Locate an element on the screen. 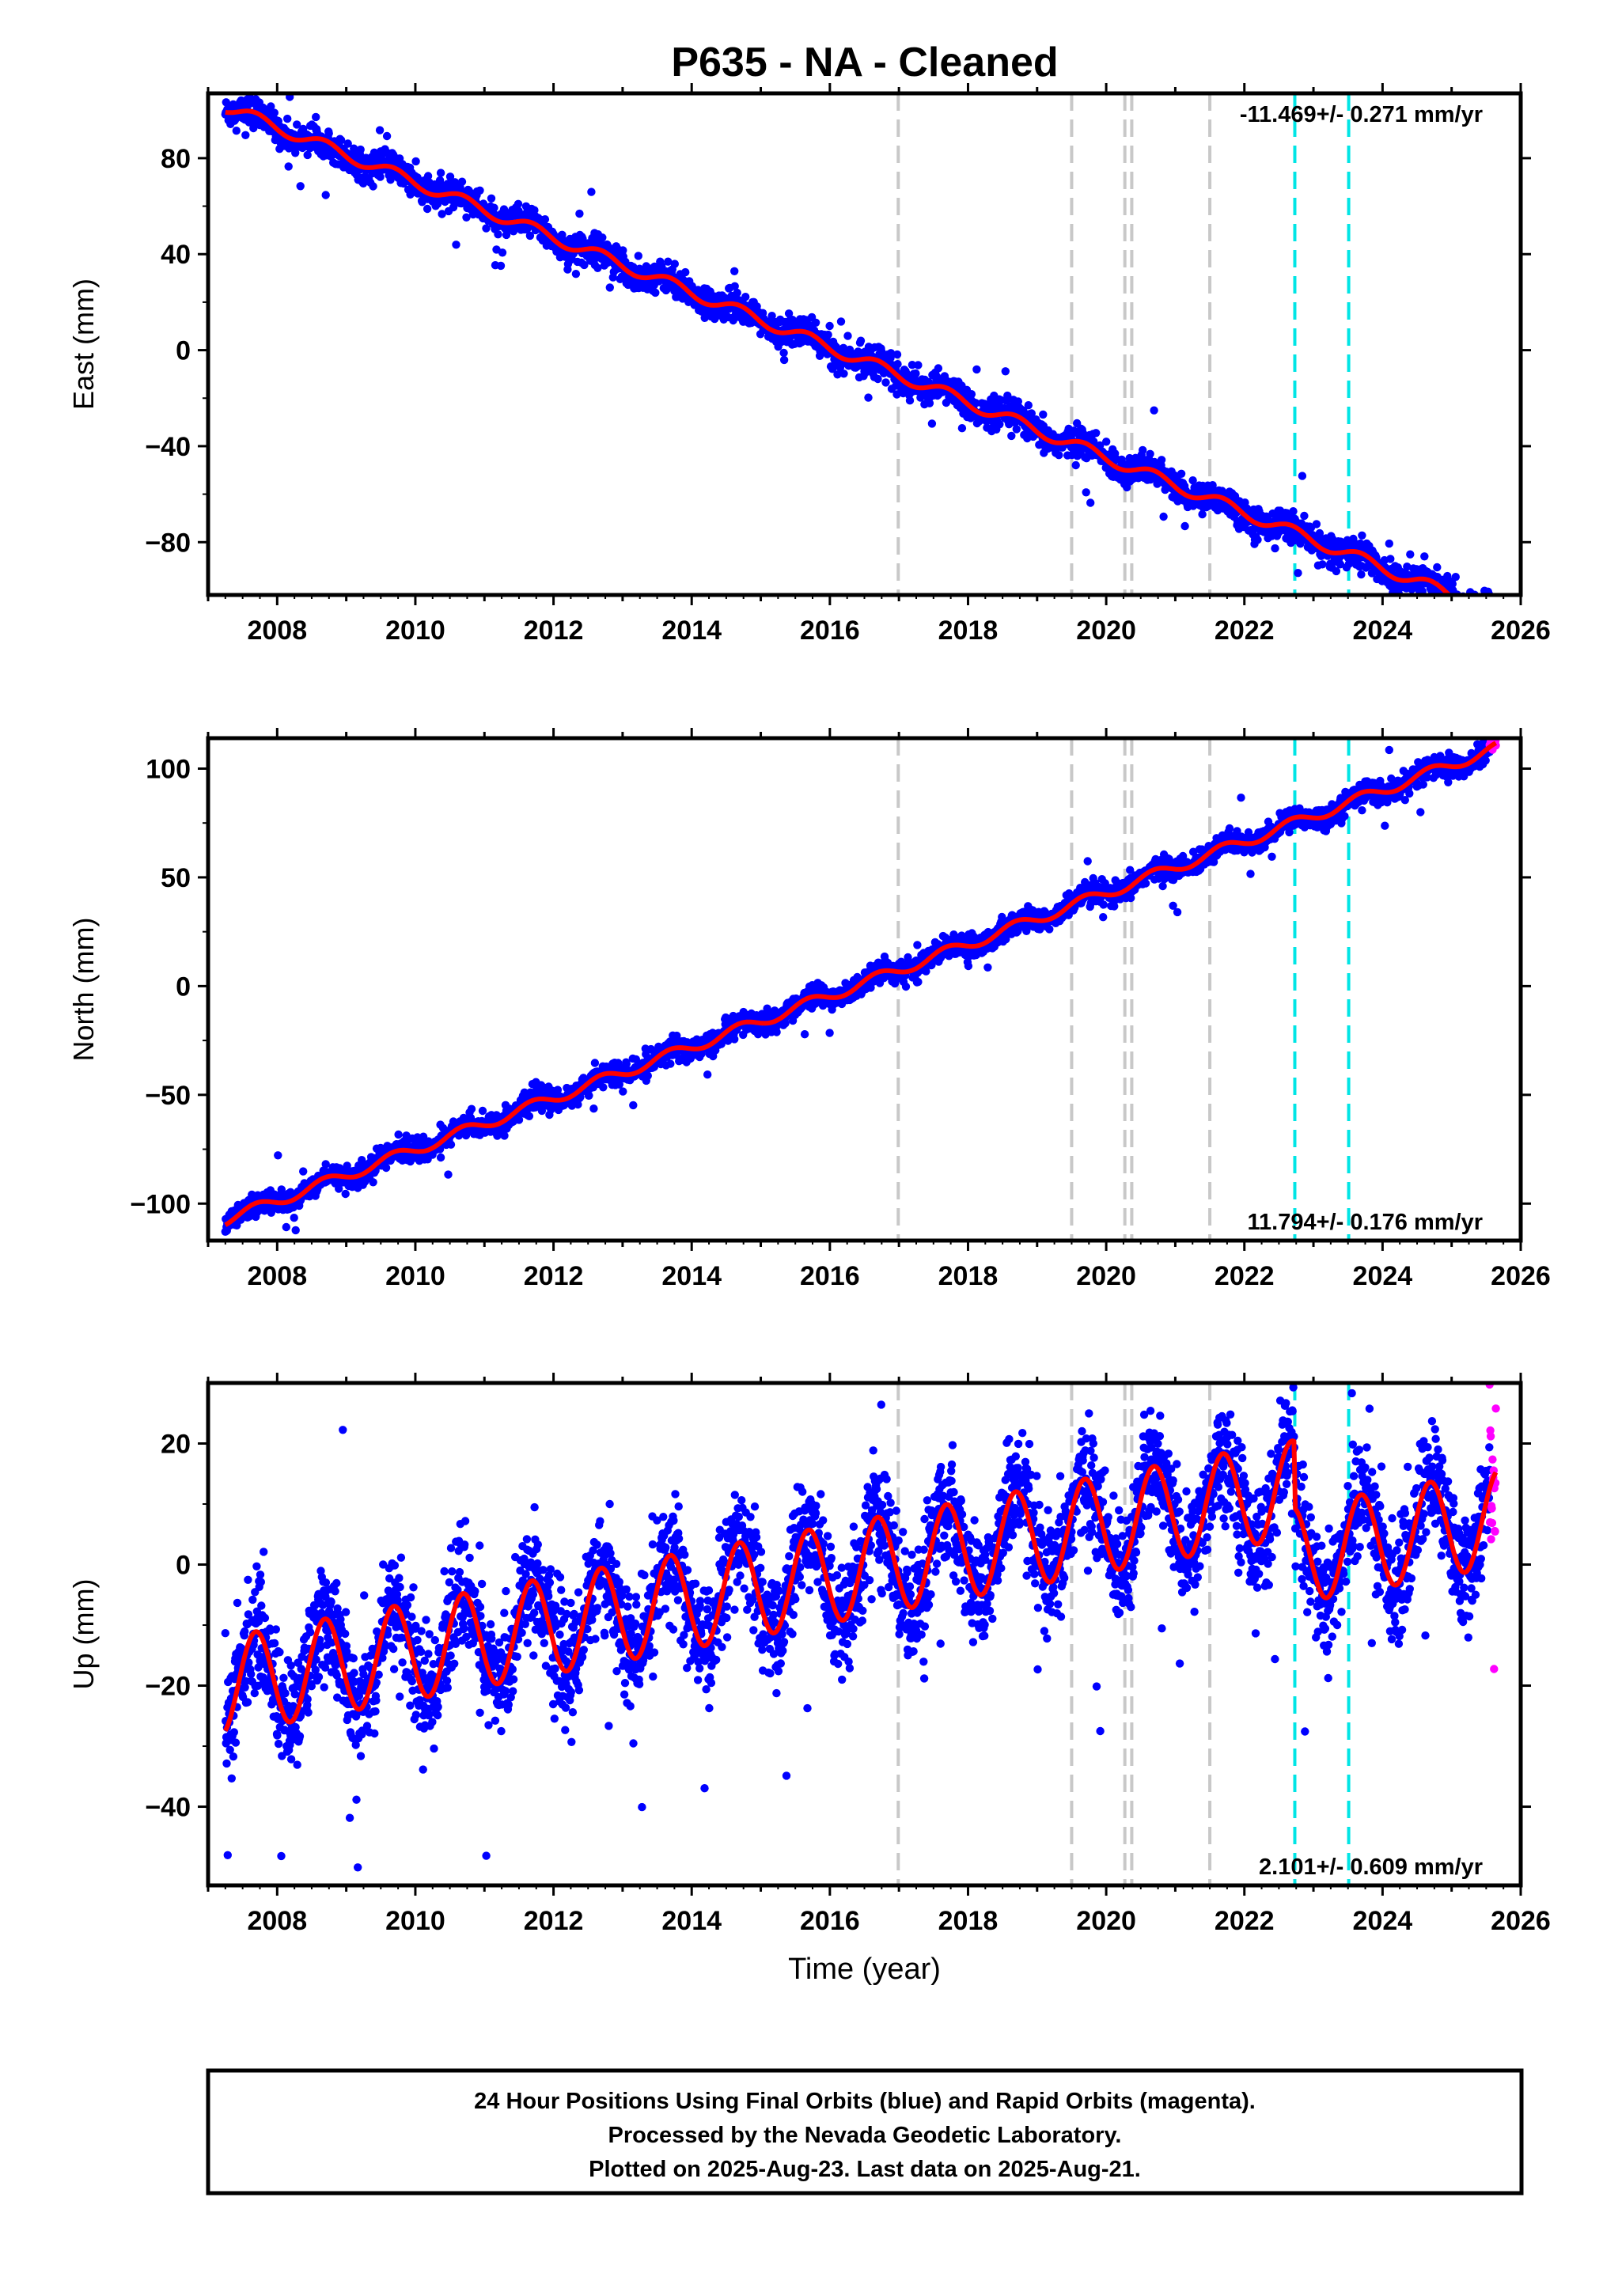 This screenshot has height=2296, width=1603. y-tick-label: −80 is located at coordinates (168, 543).